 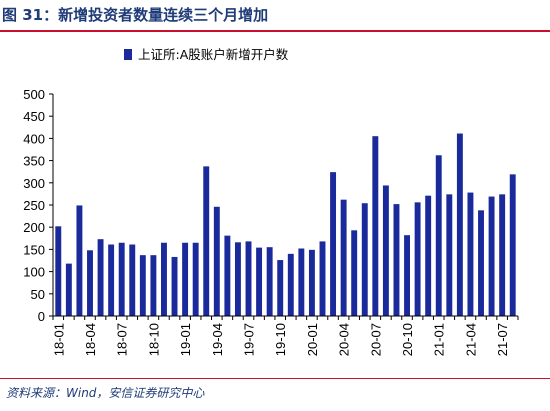 What do you see at coordinates (105, 393) in the screenshot?
I see `source-note: 资料来源：Wind，安信证券研究中心` at bounding box center [105, 393].